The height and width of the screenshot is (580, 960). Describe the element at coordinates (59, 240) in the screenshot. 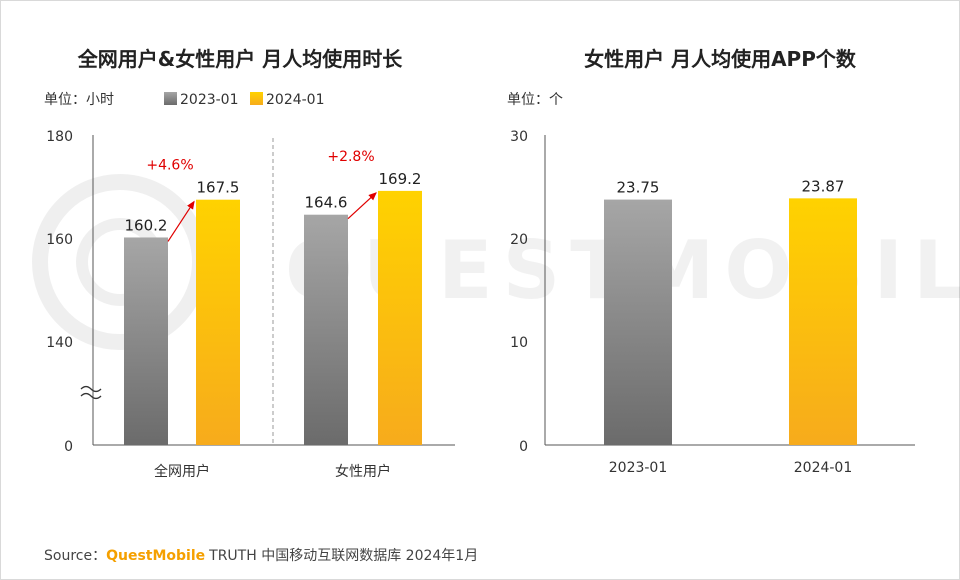

I see `left-y-tick-label: 160` at that location.